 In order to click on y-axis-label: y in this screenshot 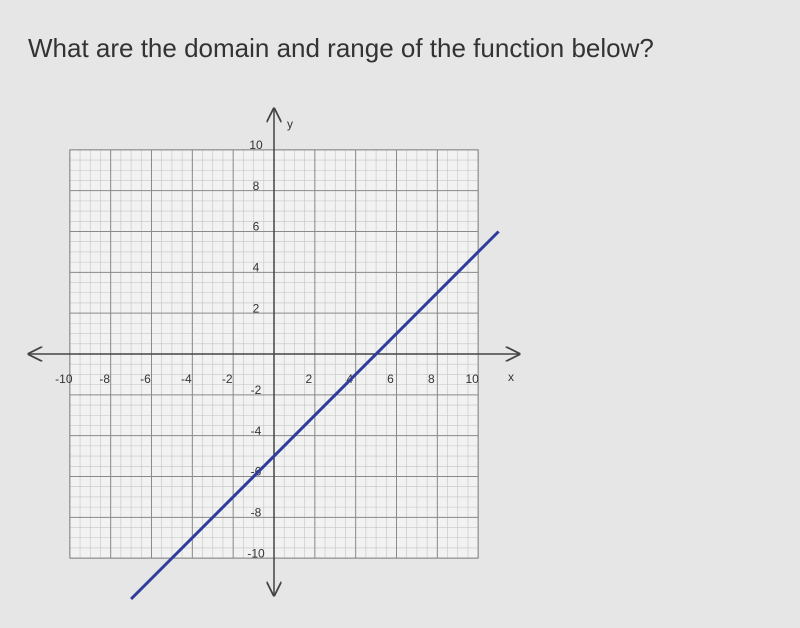, I will do `click(290, 124)`.